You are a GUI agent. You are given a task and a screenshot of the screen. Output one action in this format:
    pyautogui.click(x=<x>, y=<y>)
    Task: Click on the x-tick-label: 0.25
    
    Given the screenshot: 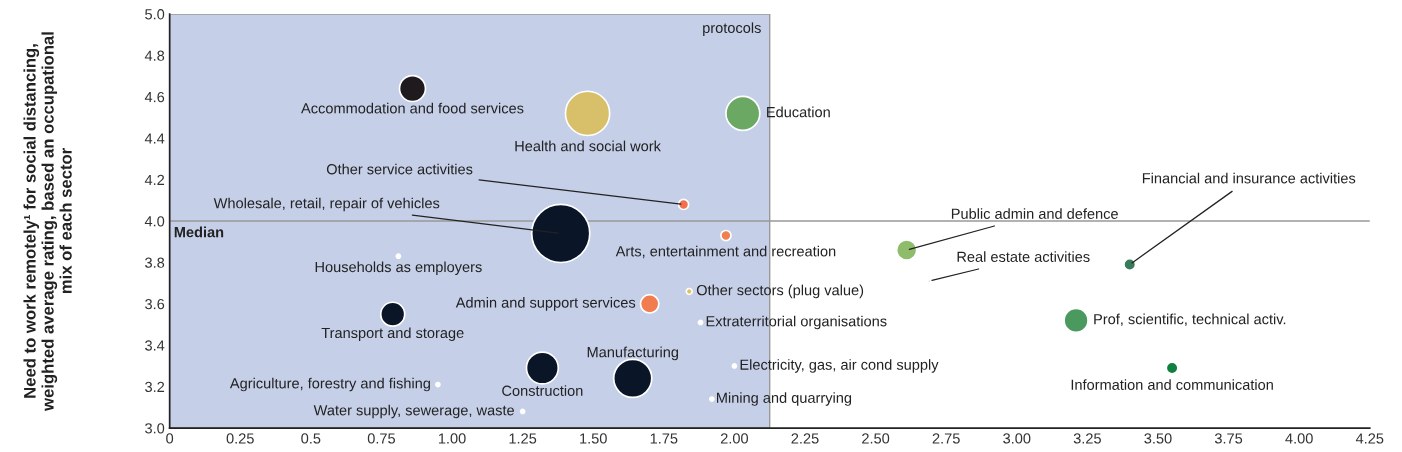 What is the action you would take?
    pyautogui.click(x=240, y=438)
    